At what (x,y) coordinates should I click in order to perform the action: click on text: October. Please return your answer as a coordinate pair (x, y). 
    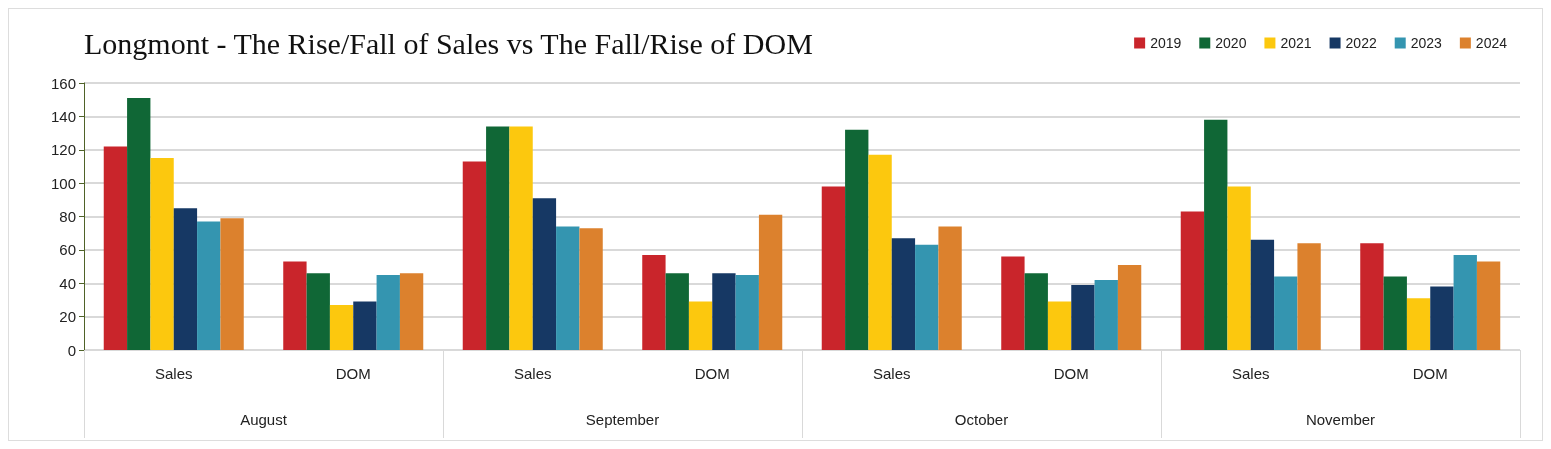
    Looking at the image, I should click on (981, 419).